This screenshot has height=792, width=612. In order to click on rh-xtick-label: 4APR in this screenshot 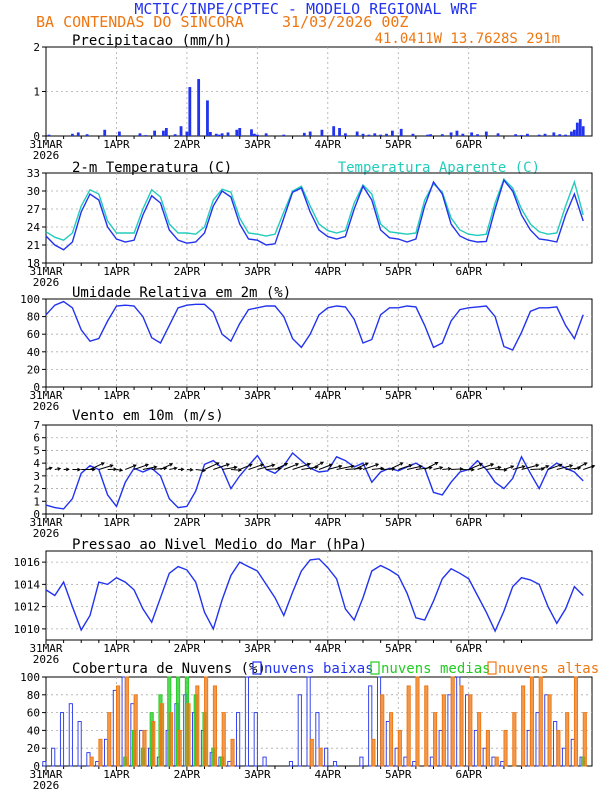, I will do `click(328, 395)`.